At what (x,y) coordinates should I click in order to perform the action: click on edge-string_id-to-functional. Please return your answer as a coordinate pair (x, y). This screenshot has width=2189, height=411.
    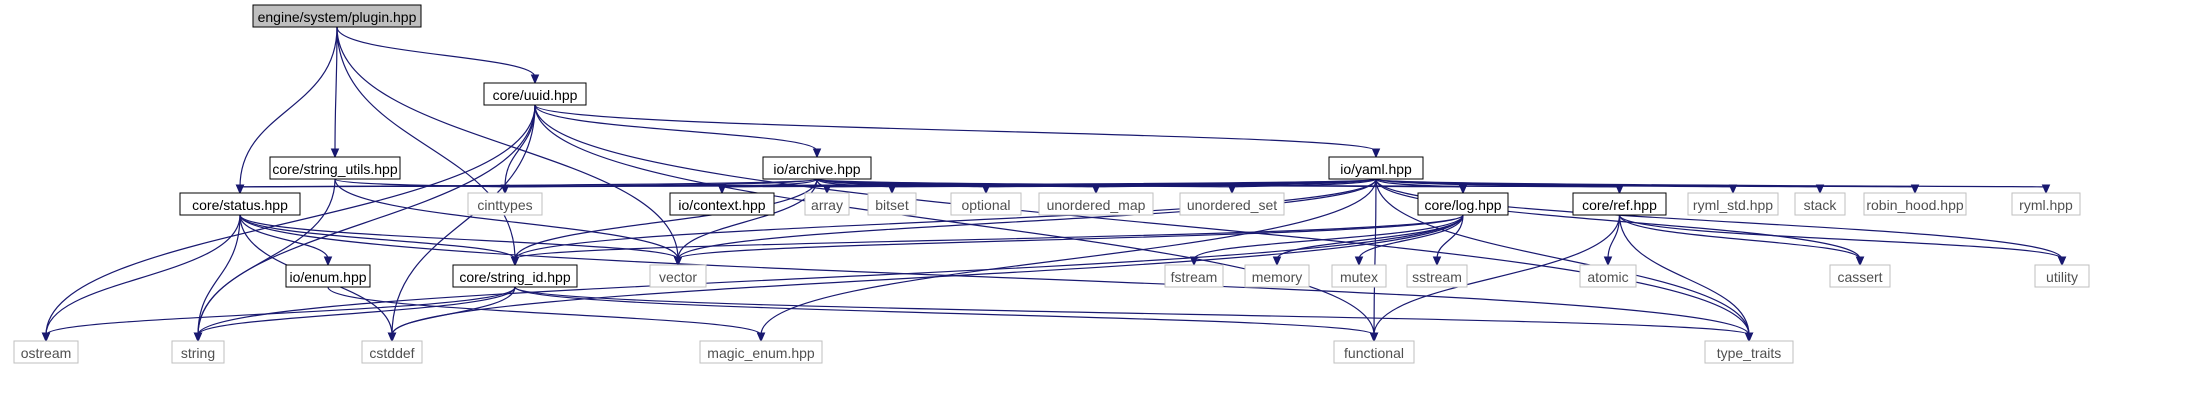
    Looking at the image, I should click on (946, 314).